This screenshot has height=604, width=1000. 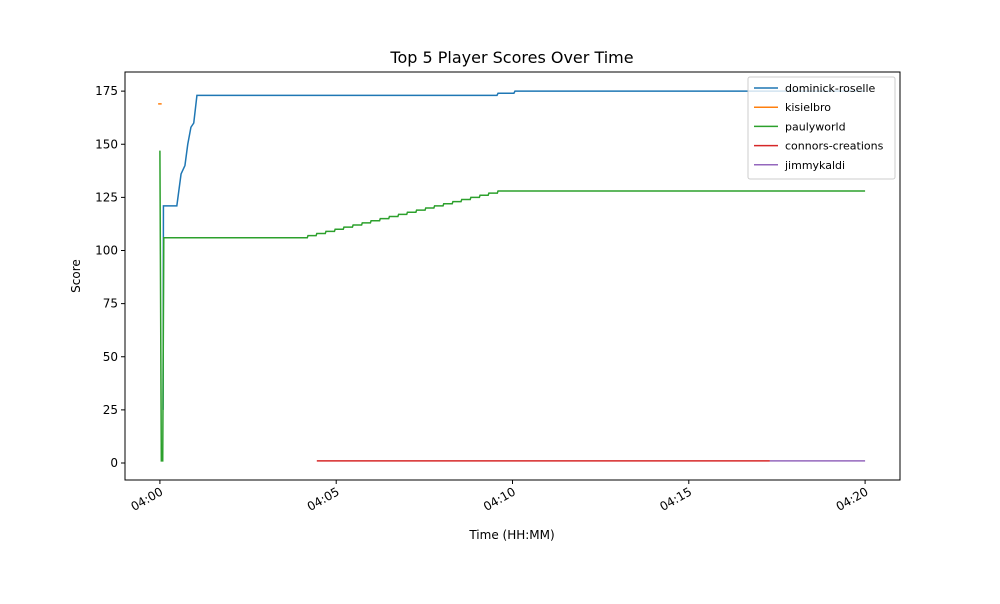 I want to click on y-tick-label: 75, so click(x=110, y=304).